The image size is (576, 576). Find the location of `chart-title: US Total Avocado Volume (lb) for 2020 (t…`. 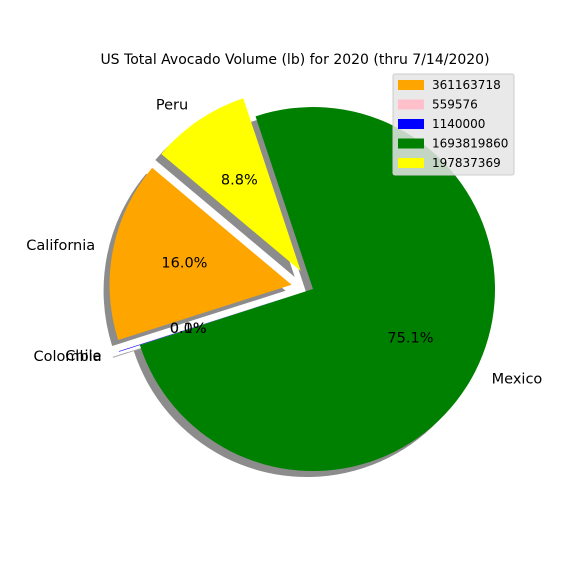

chart-title: US Total Avocado Volume (lb) for 2020 (t… is located at coordinates (294, 60).